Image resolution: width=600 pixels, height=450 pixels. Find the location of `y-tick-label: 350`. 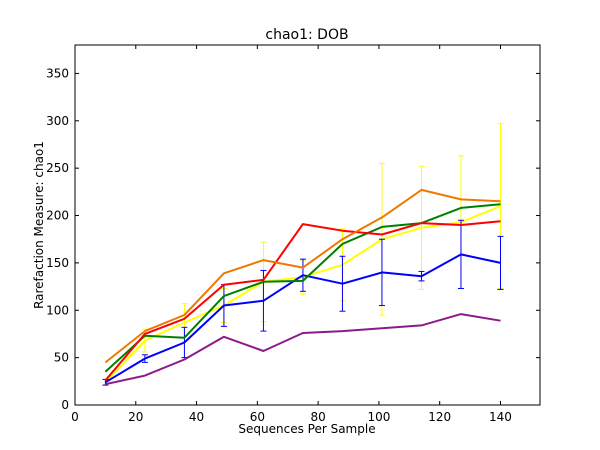

y-tick-label: 350 is located at coordinates (57, 73).